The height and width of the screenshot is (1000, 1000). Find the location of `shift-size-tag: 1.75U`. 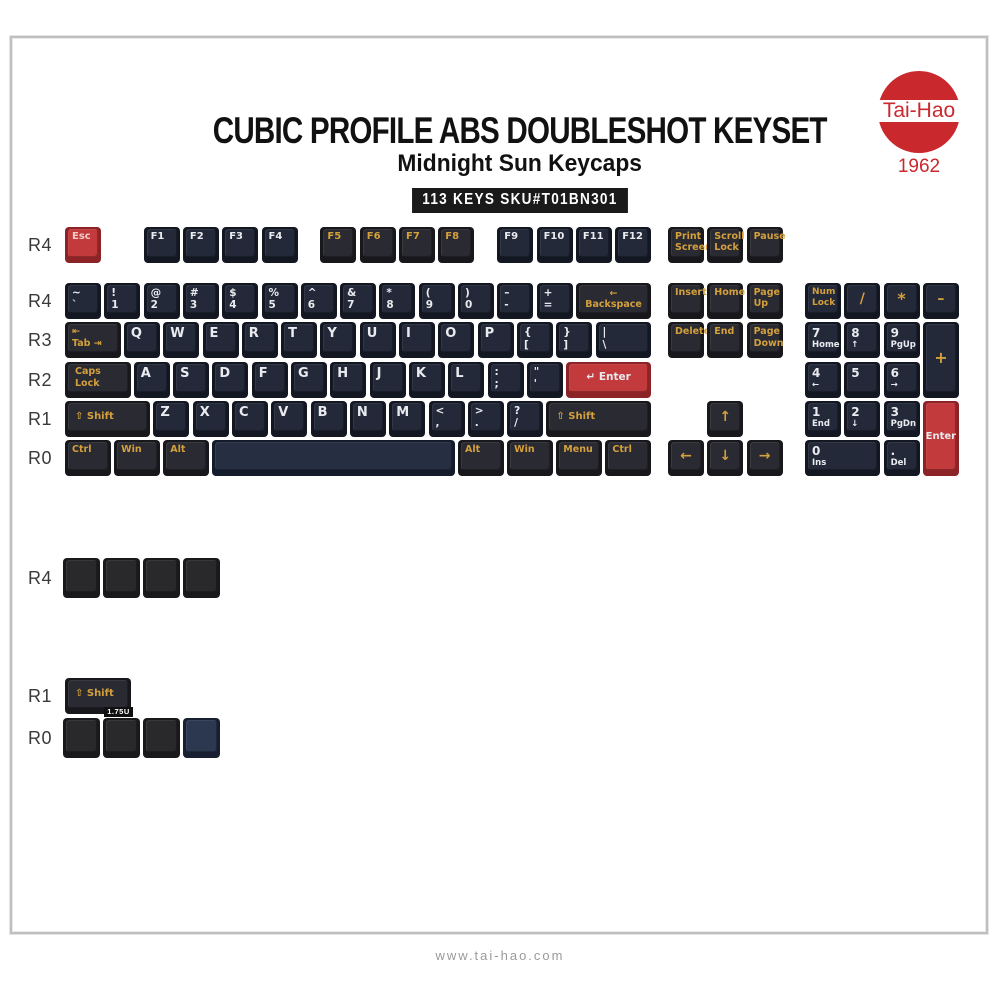

shift-size-tag: 1.75U is located at coordinates (118, 712).